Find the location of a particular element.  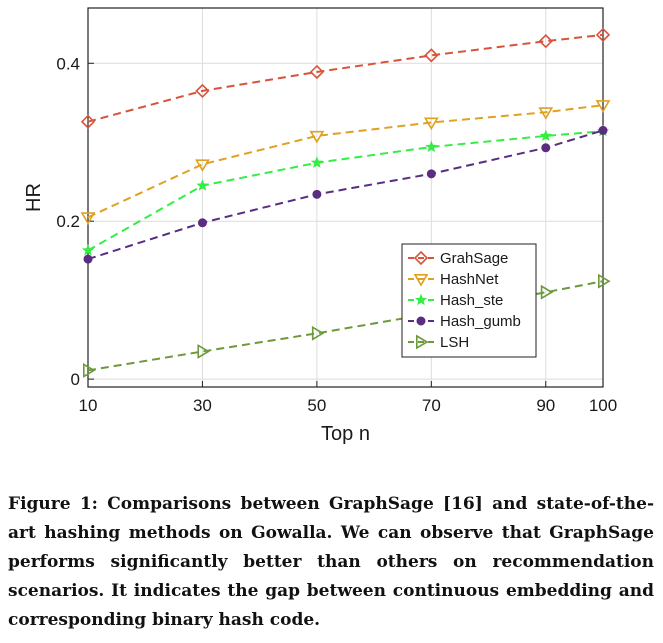

legend-item: LSH is located at coordinates (438, 342).